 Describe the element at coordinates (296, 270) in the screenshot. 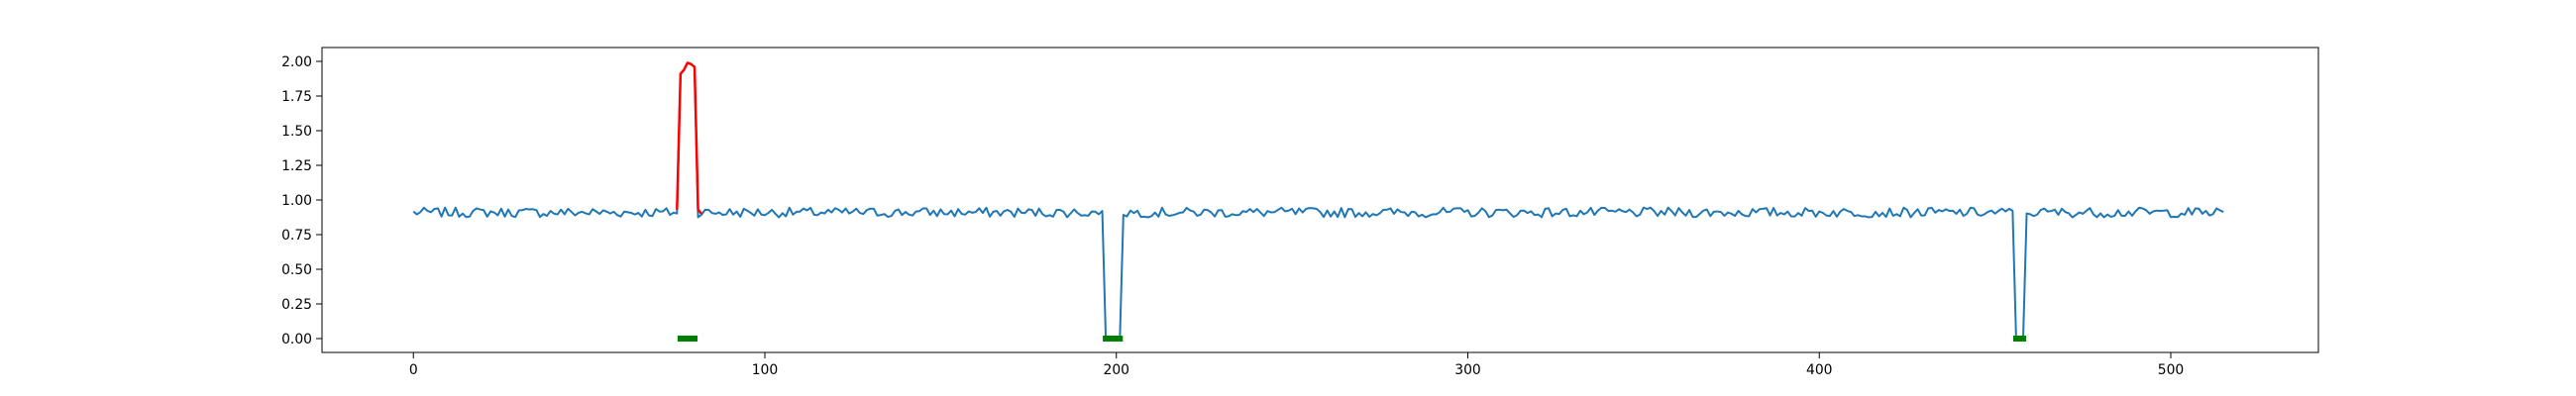

I see `y-tick-label: 0.50` at that location.